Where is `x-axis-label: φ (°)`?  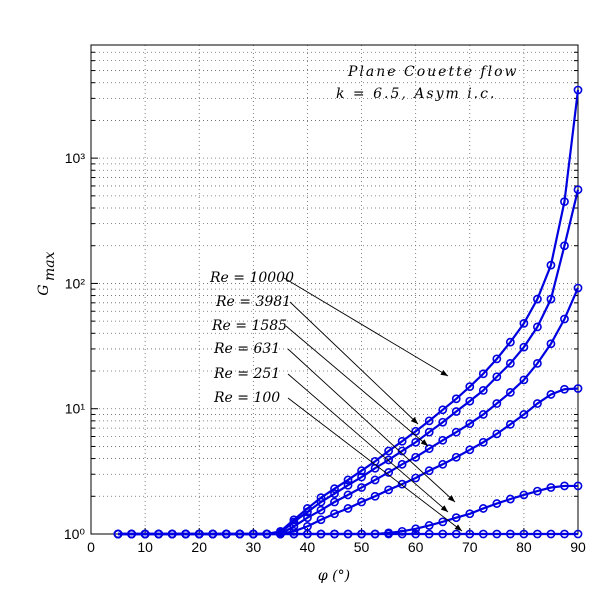
x-axis-label: φ (°) is located at coordinates (334, 576).